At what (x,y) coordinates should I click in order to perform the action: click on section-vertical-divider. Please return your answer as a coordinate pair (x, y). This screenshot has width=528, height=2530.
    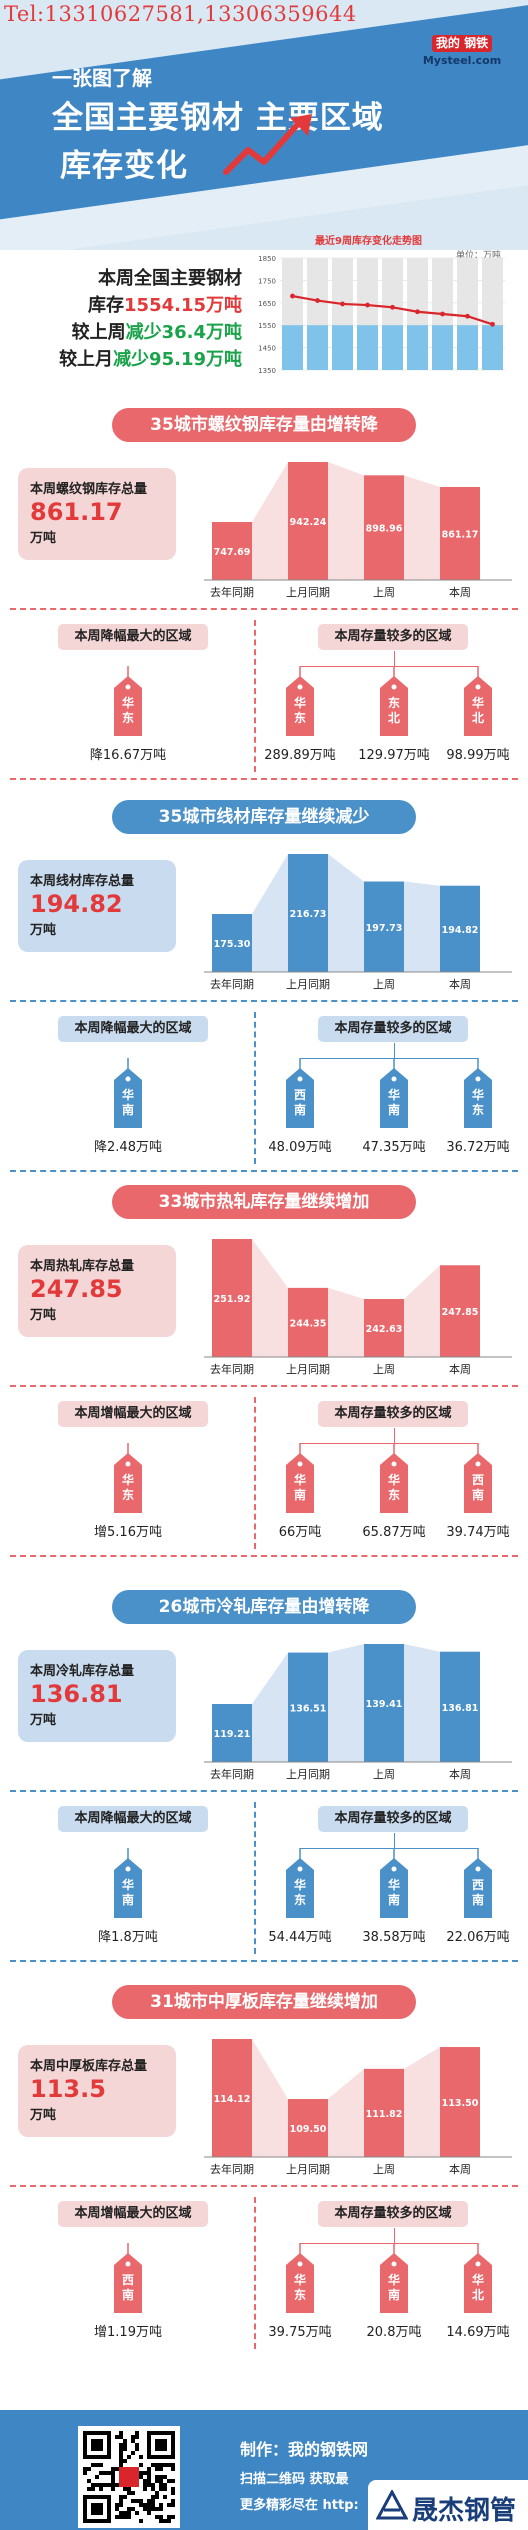
    Looking at the image, I should click on (255, 1878).